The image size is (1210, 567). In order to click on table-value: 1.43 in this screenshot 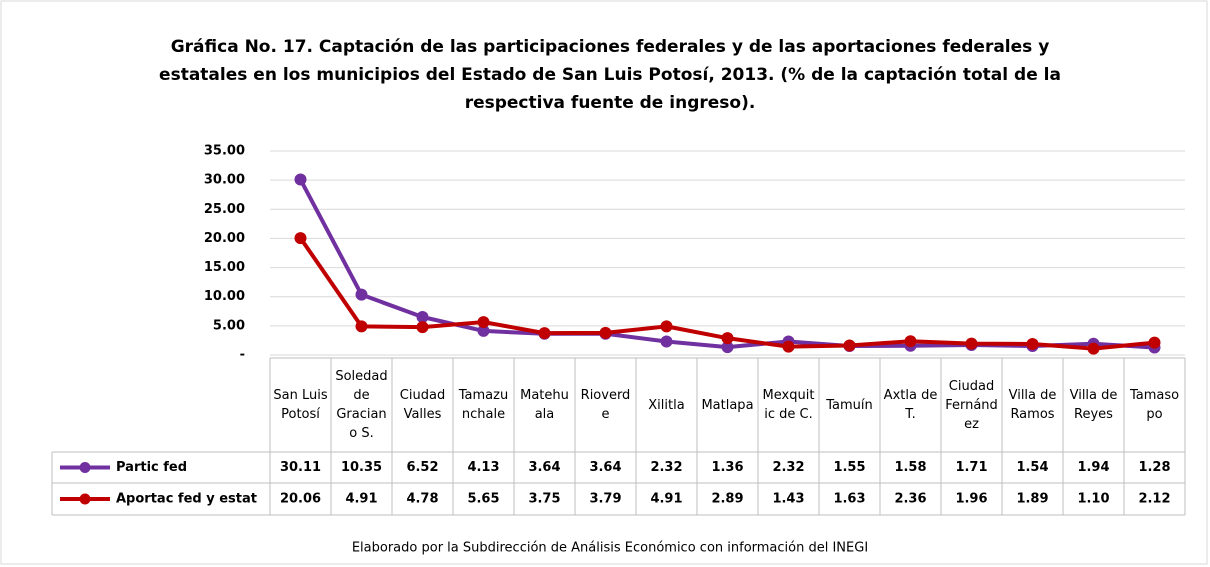, I will do `click(788, 499)`.